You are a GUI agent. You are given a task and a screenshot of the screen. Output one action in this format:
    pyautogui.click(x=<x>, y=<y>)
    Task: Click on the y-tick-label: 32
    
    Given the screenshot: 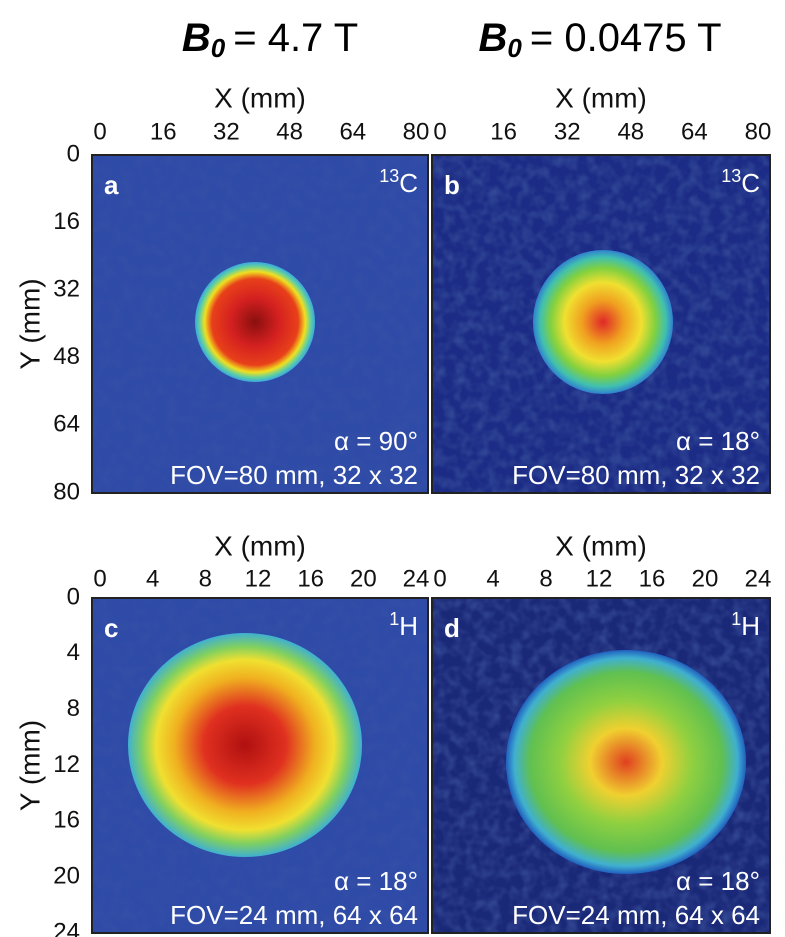 What is the action you would take?
    pyautogui.click(x=66, y=289)
    